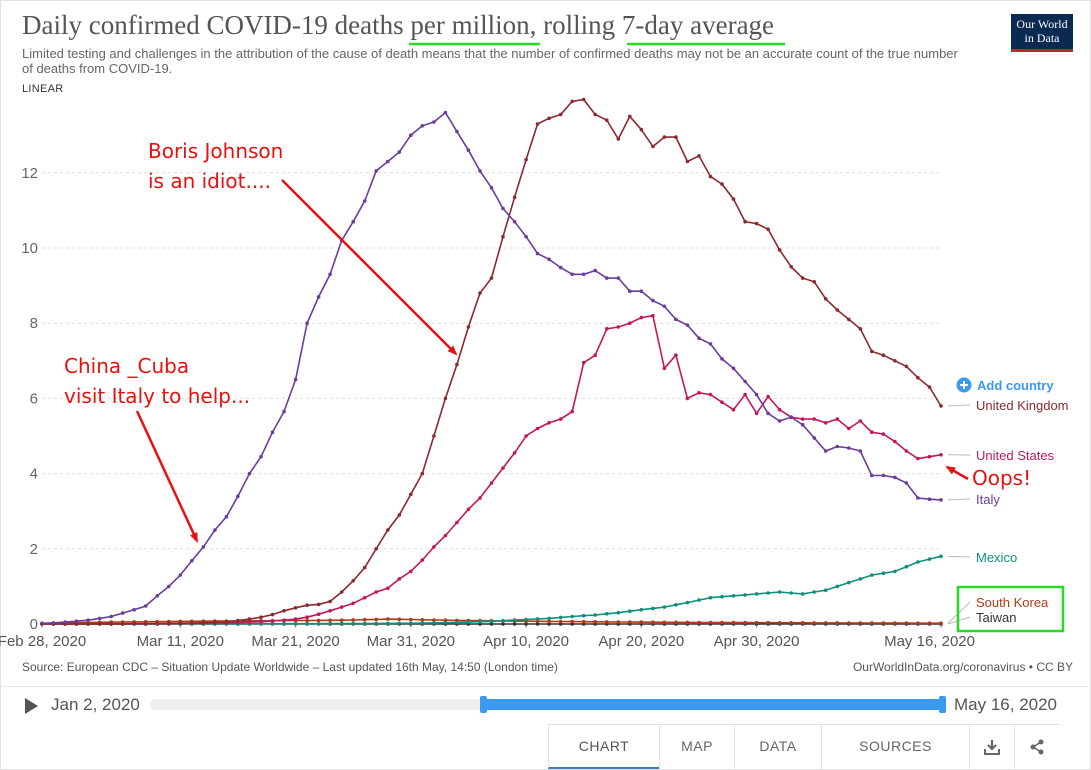  What do you see at coordinates (483, 704) in the screenshot?
I see `timeline-start-handle` at bounding box center [483, 704].